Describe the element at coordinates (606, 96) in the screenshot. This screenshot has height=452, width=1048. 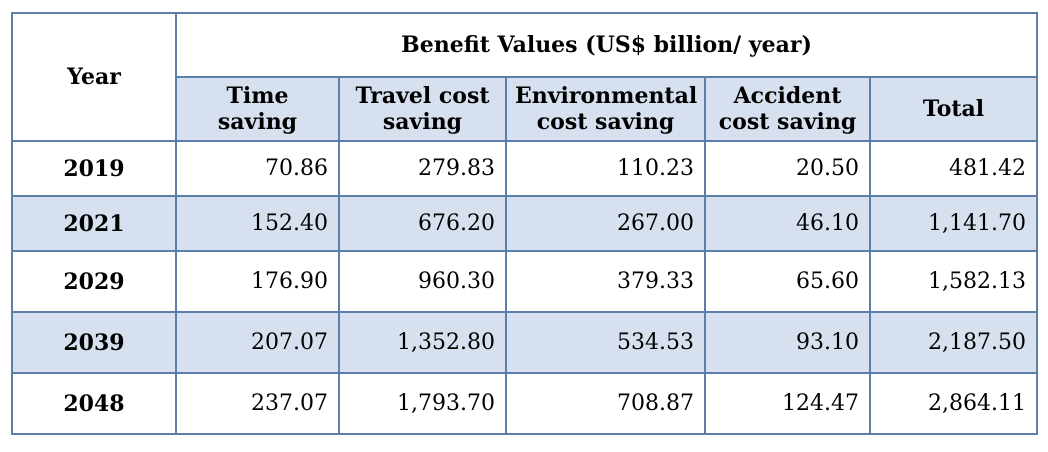
I see `column-header-line: Environmental` at that location.